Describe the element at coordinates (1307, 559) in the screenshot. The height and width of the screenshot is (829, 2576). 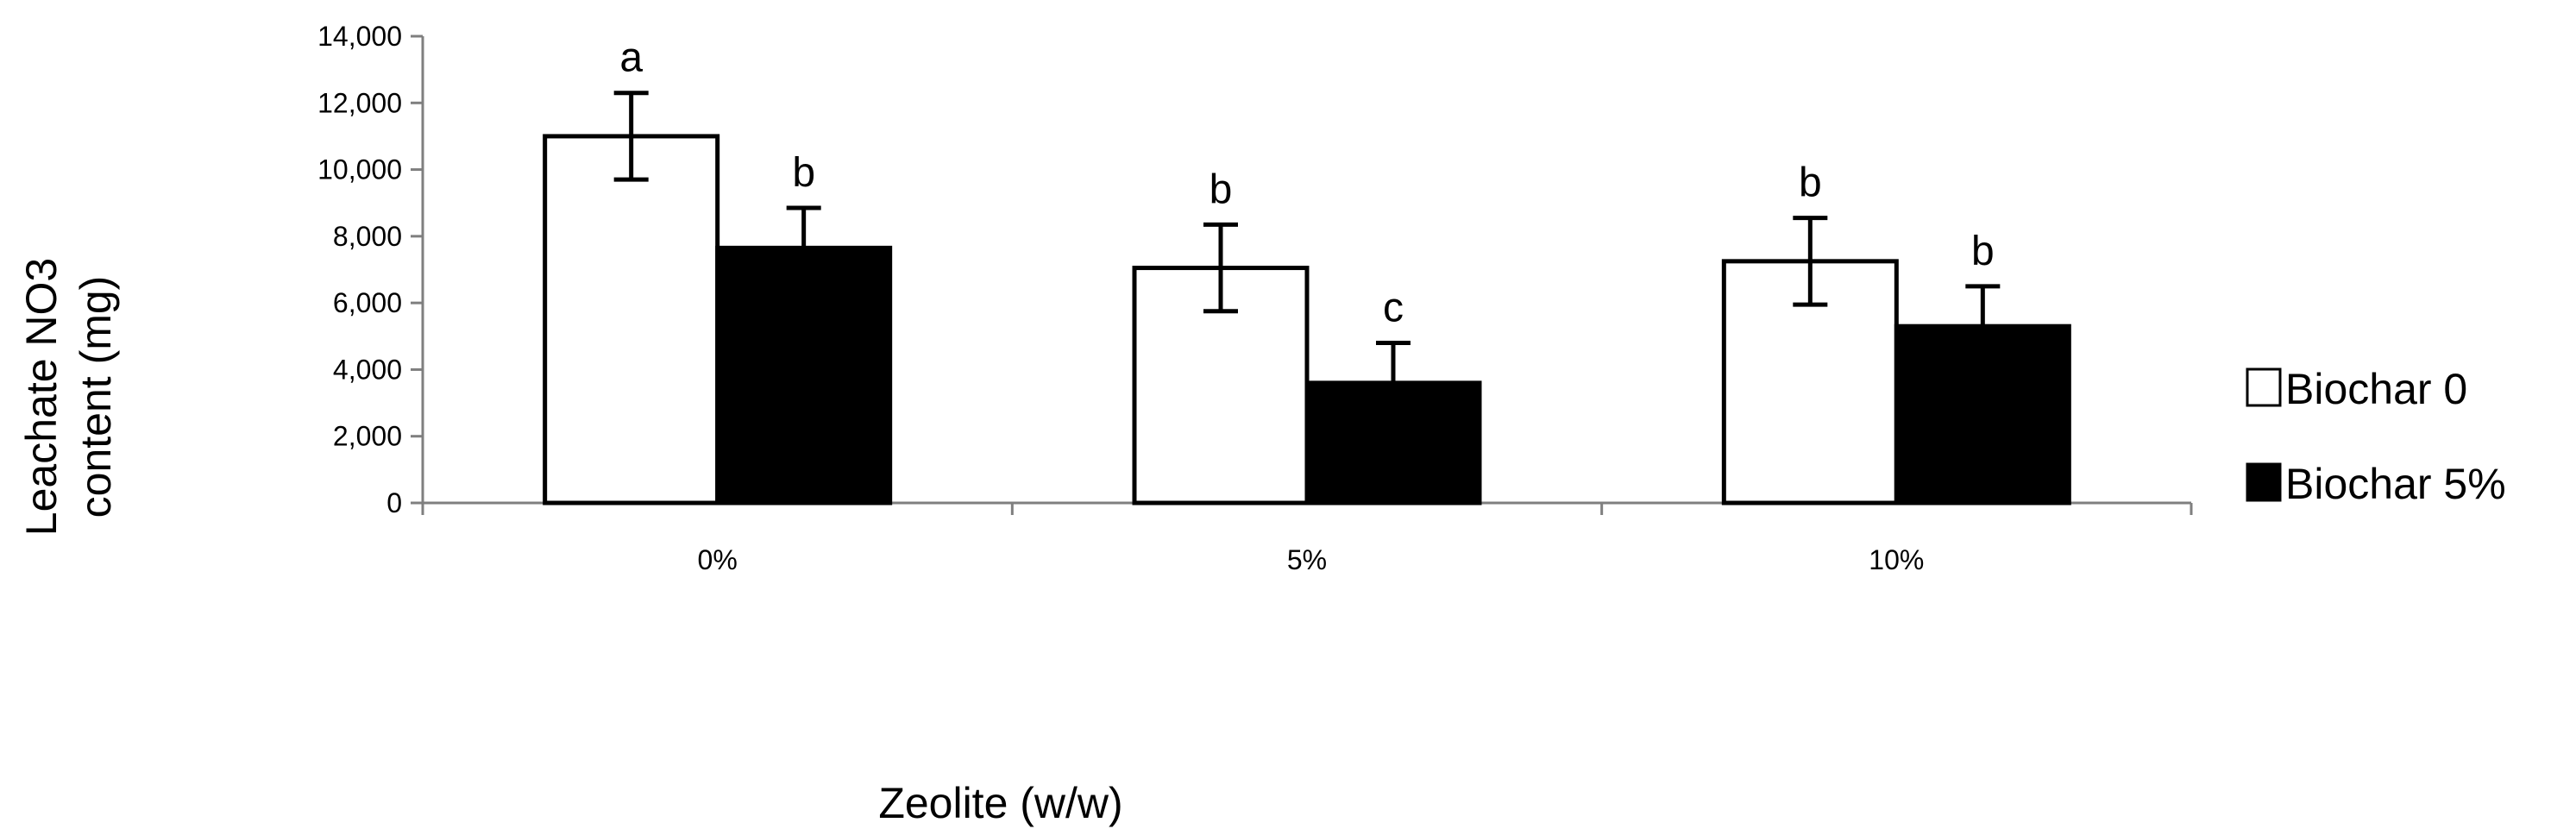
I see `x-tick-label: 5%` at that location.